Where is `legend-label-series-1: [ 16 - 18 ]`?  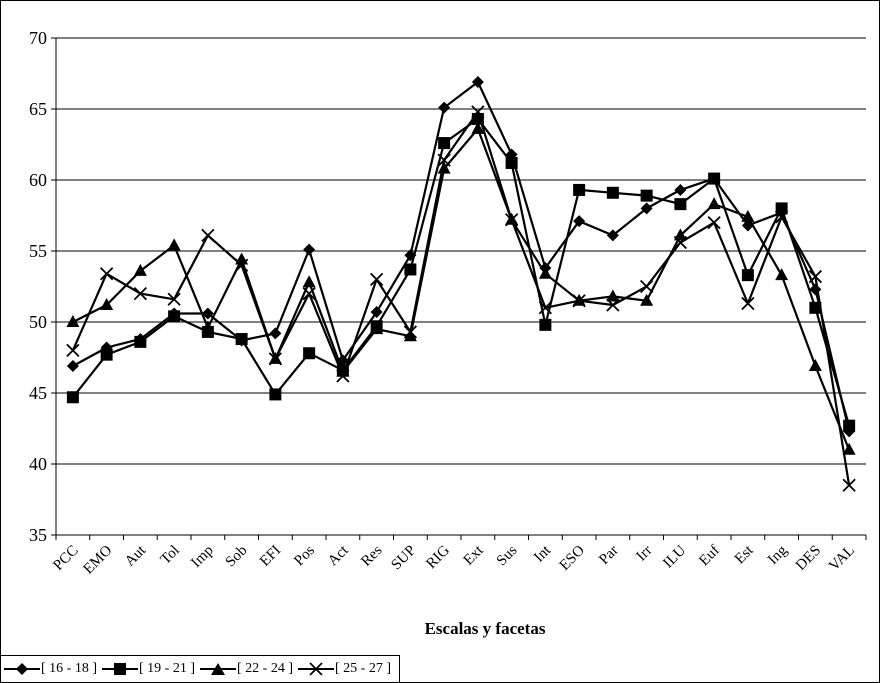
legend-label-series-1: [ 16 - 18 ] is located at coordinates (69, 668).